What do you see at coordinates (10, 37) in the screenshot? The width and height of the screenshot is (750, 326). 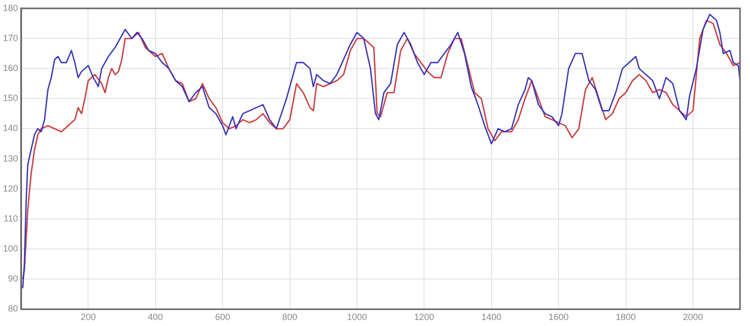 I see `y-tick-label: 170` at bounding box center [10, 37].